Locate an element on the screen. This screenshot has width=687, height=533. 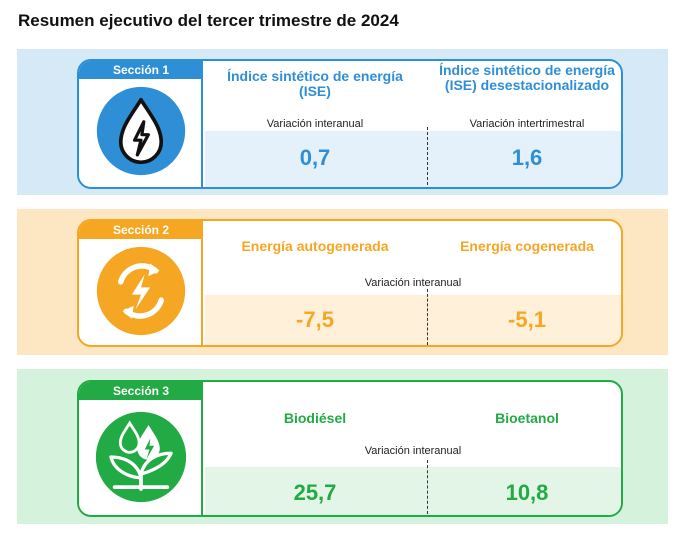
metric-bioetanol-title: Bioetanol is located at coordinates (527, 418).